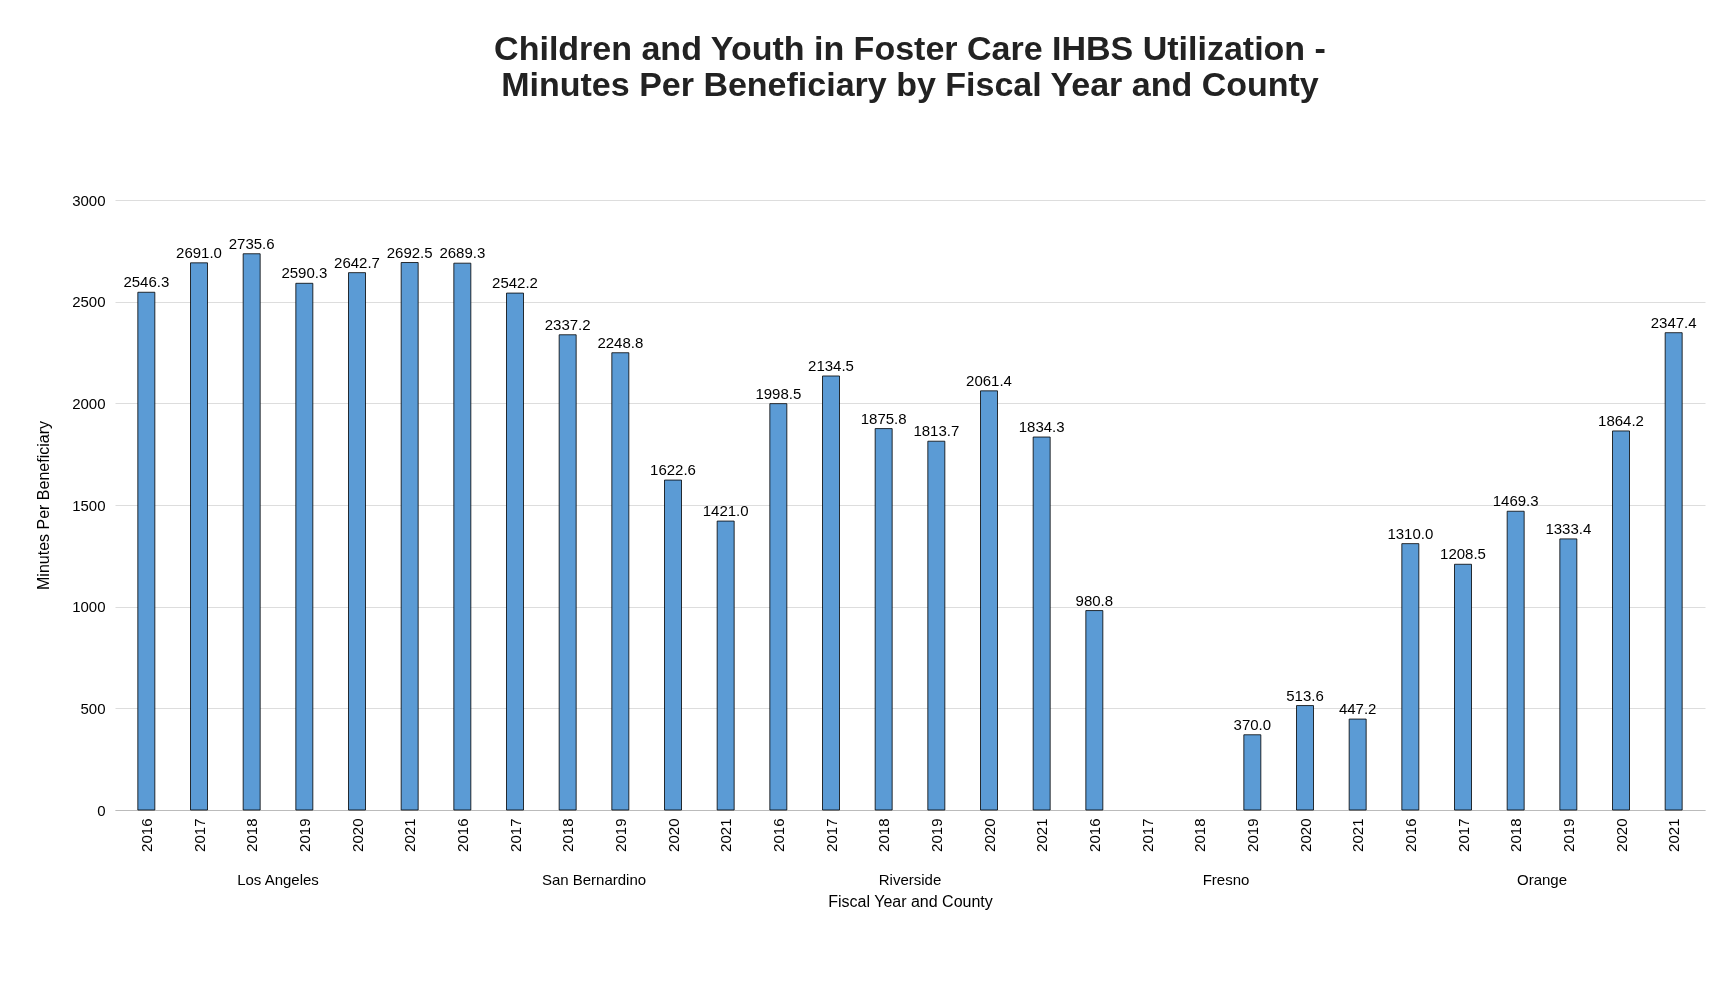 The image size is (1730, 984). What do you see at coordinates (515, 283) in the screenshot?
I see `data-label: 2542.2` at bounding box center [515, 283].